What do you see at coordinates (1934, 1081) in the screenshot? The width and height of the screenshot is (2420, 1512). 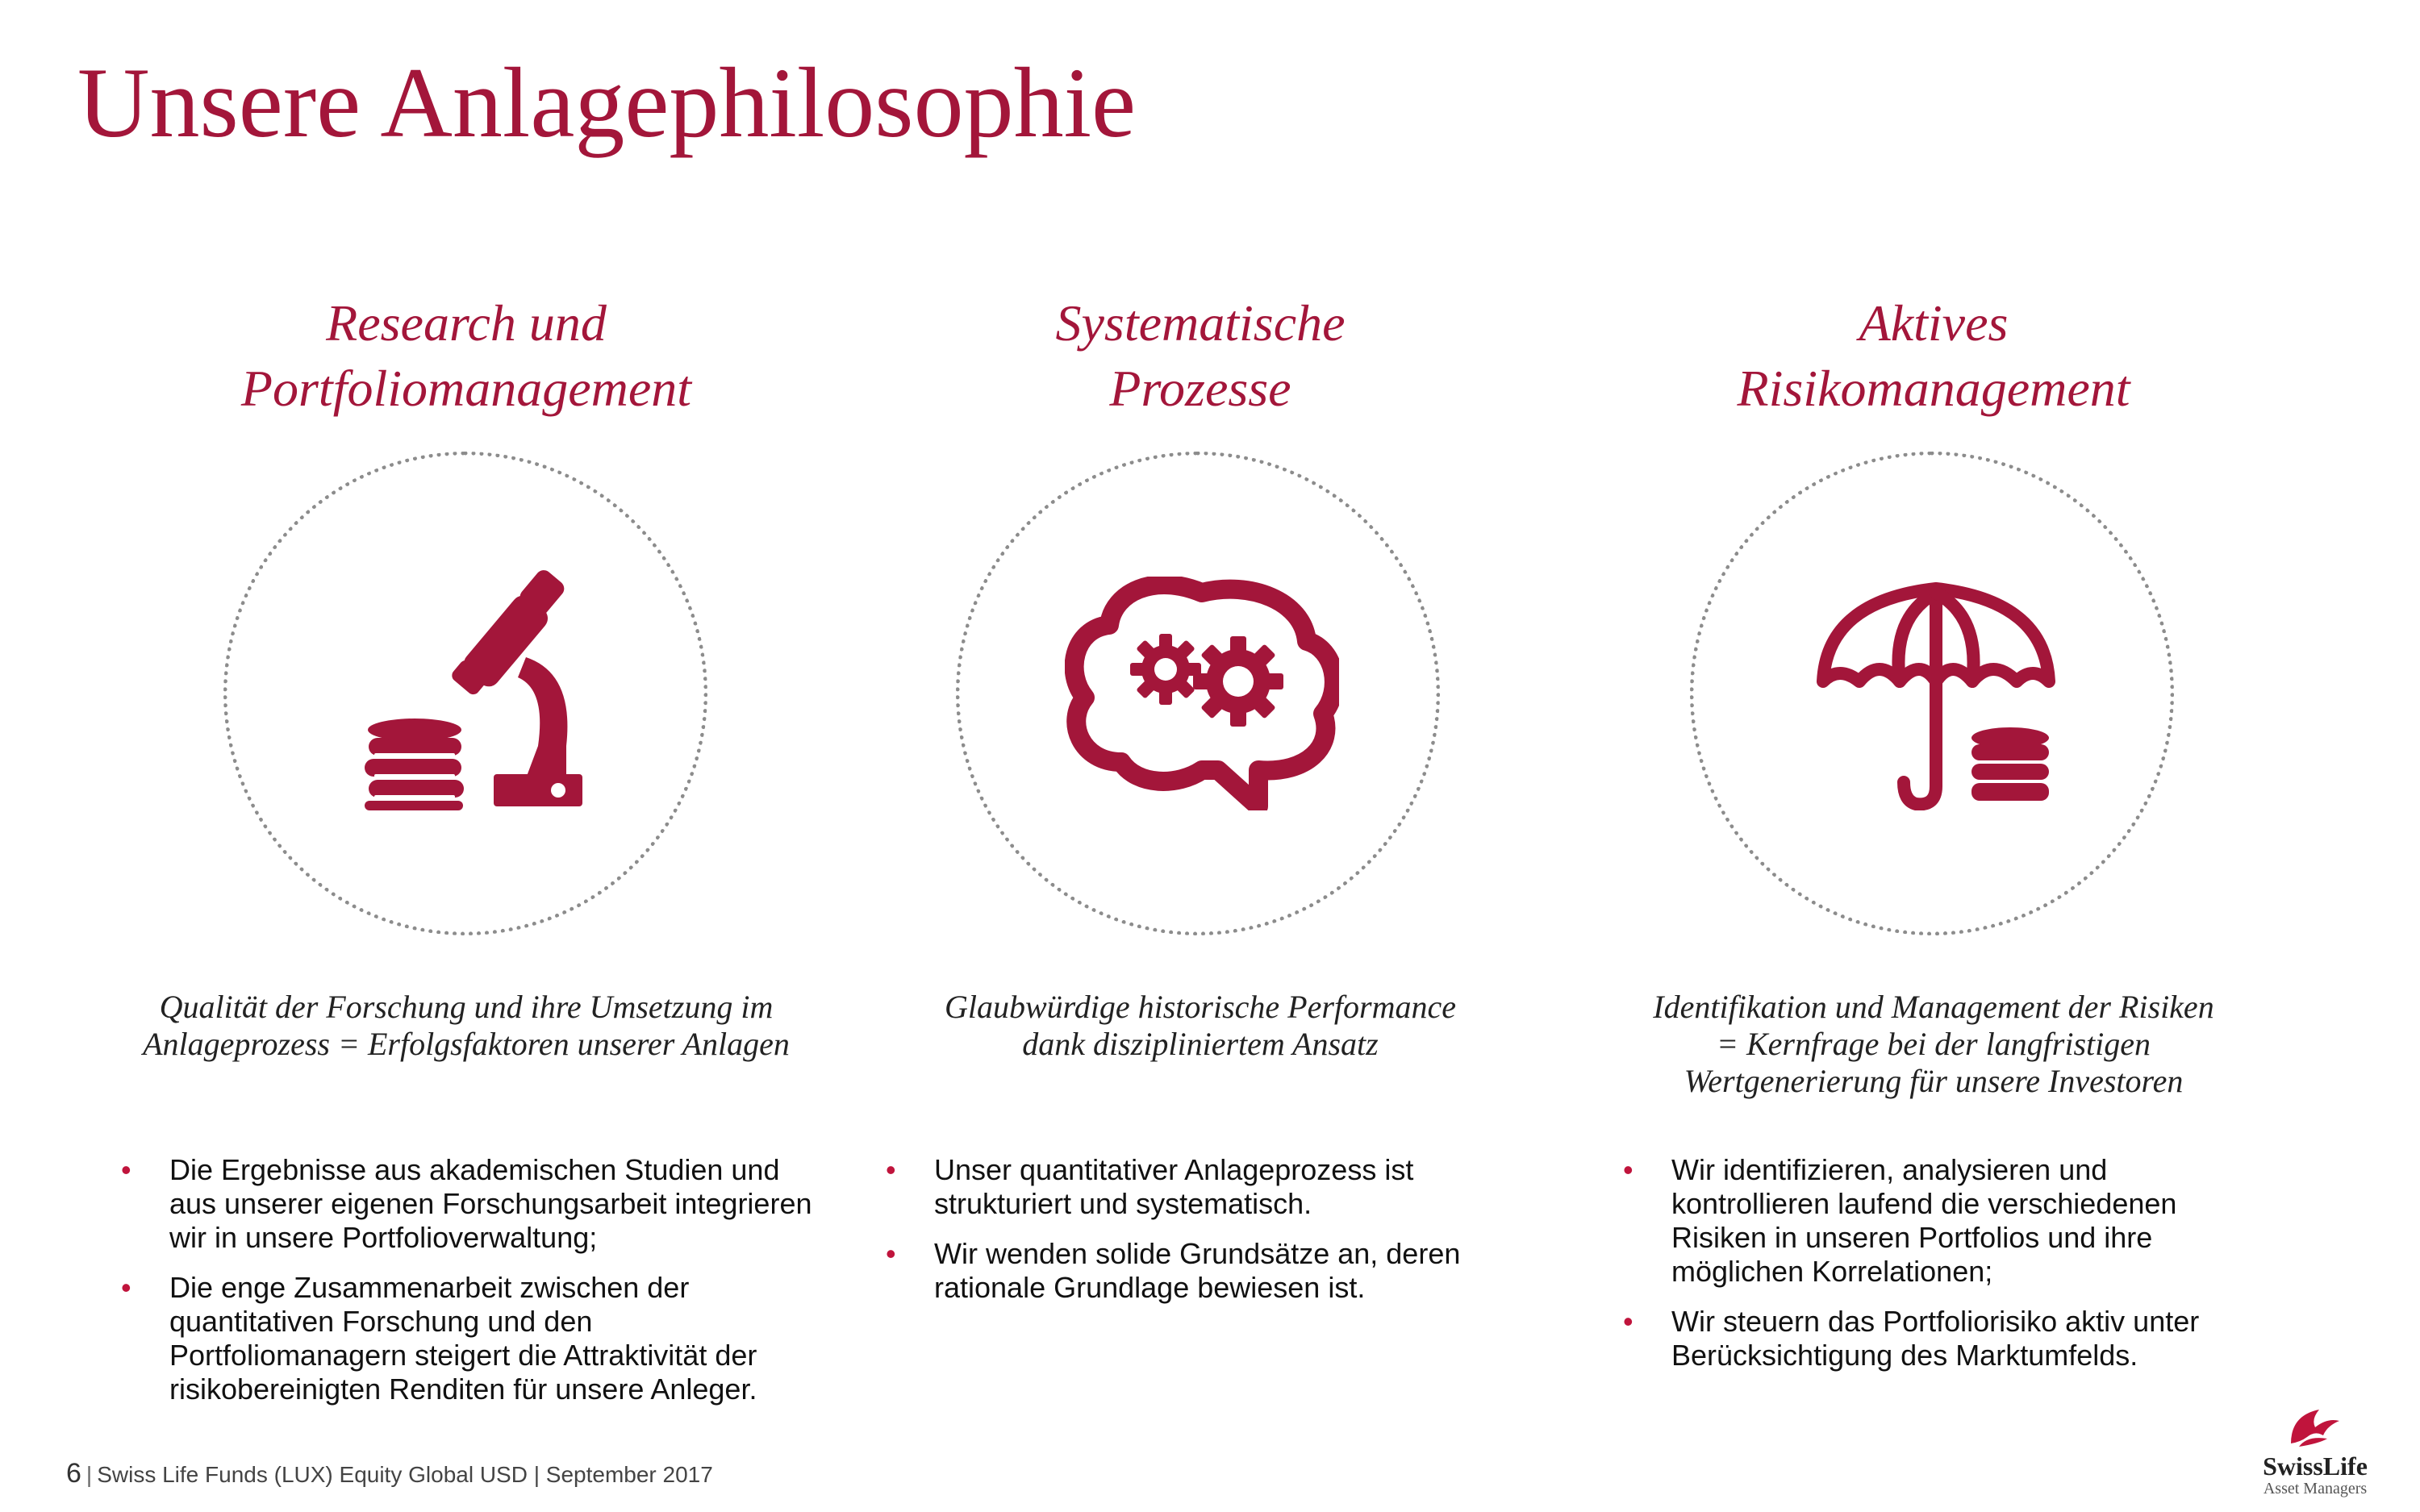 I see `subtitle-line: Wertgenerierung für unsere Investoren` at bounding box center [1934, 1081].